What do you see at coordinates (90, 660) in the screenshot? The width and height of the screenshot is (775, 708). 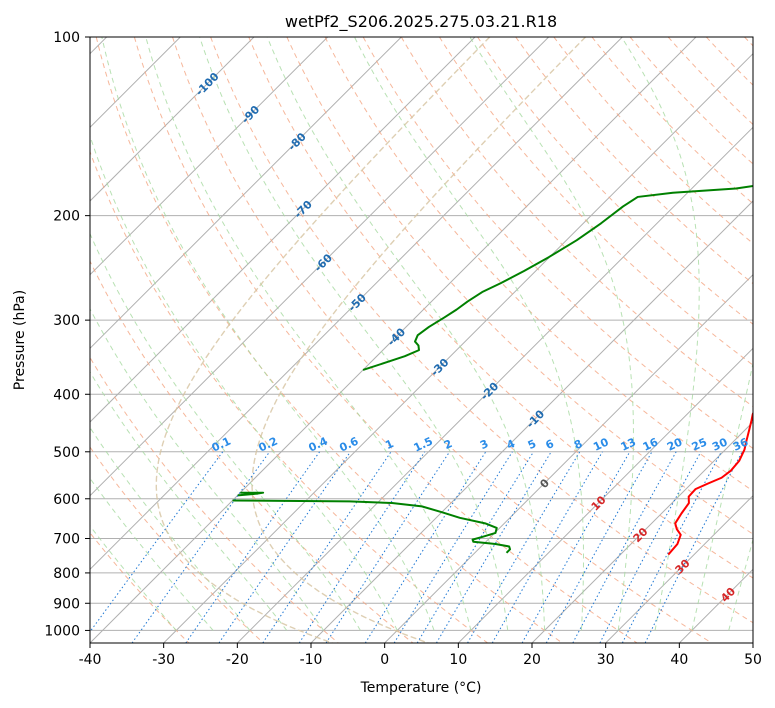 I see `x-tick-label: -40` at bounding box center [90, 660].